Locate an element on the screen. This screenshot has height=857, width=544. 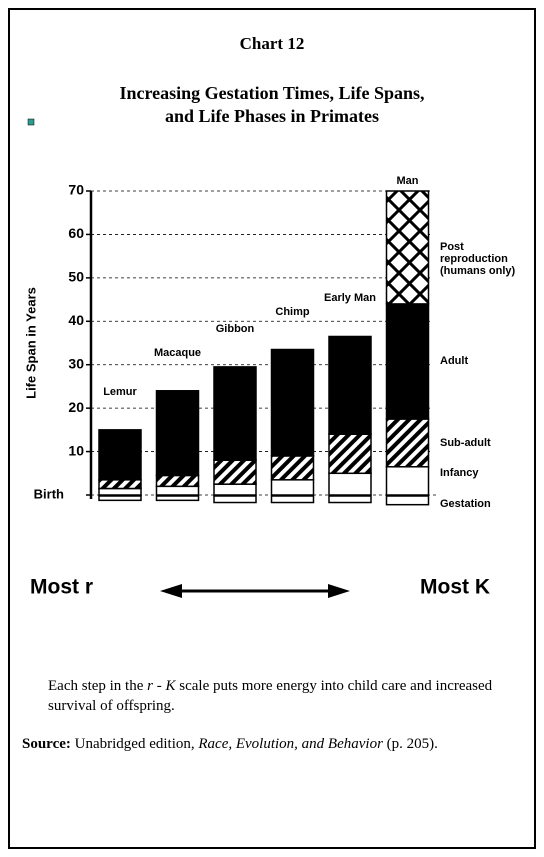
category-label-box: Macaque is located at coordinates (177, 352).